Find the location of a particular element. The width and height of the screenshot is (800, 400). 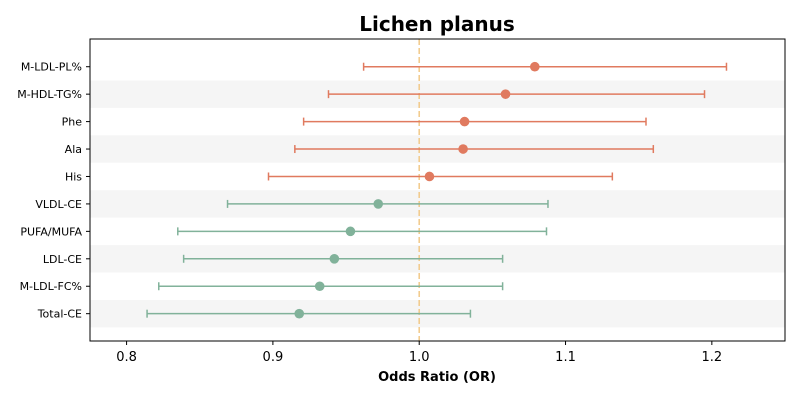

y-tick-label: M-LDL-FC% is located at coordinates (51, 286).